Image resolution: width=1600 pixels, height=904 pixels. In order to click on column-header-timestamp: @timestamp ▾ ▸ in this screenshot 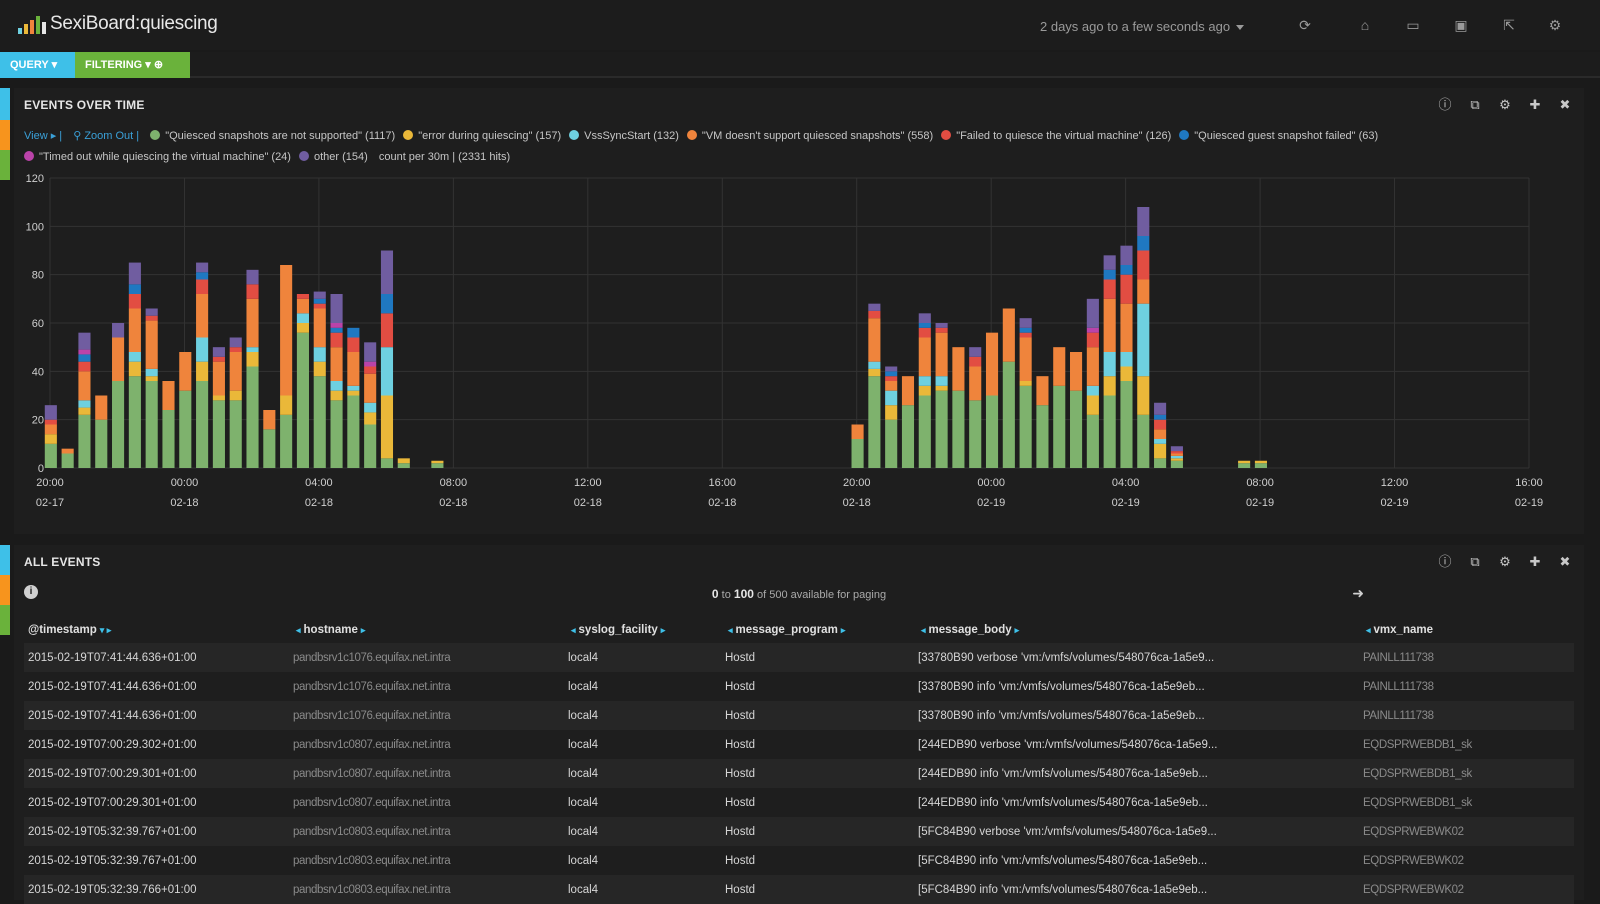, I will do `click(70, 630)`.